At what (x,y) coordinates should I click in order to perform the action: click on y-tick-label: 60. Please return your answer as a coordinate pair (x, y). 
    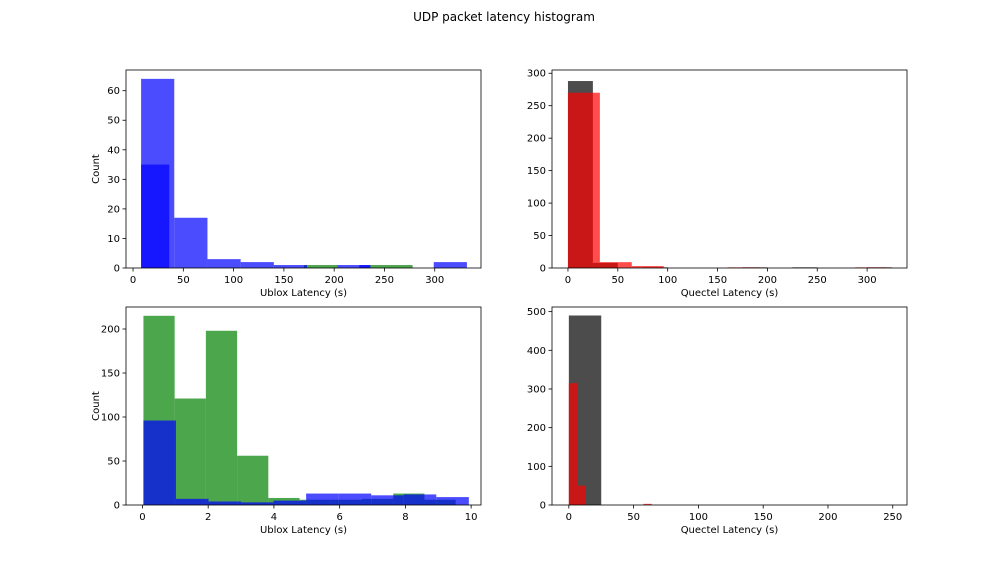
    Looking at the image, I should click on (113, 91).